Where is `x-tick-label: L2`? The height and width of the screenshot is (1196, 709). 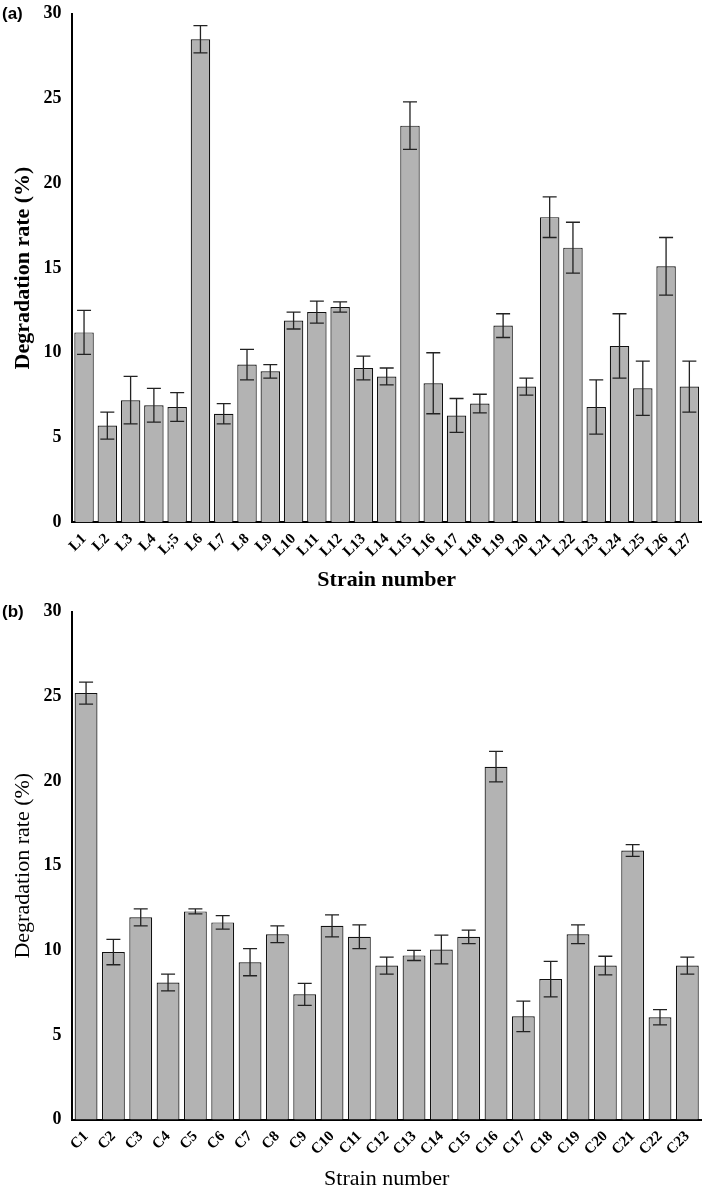
x-tick-label: L2 is located at coordinates (100, 542).